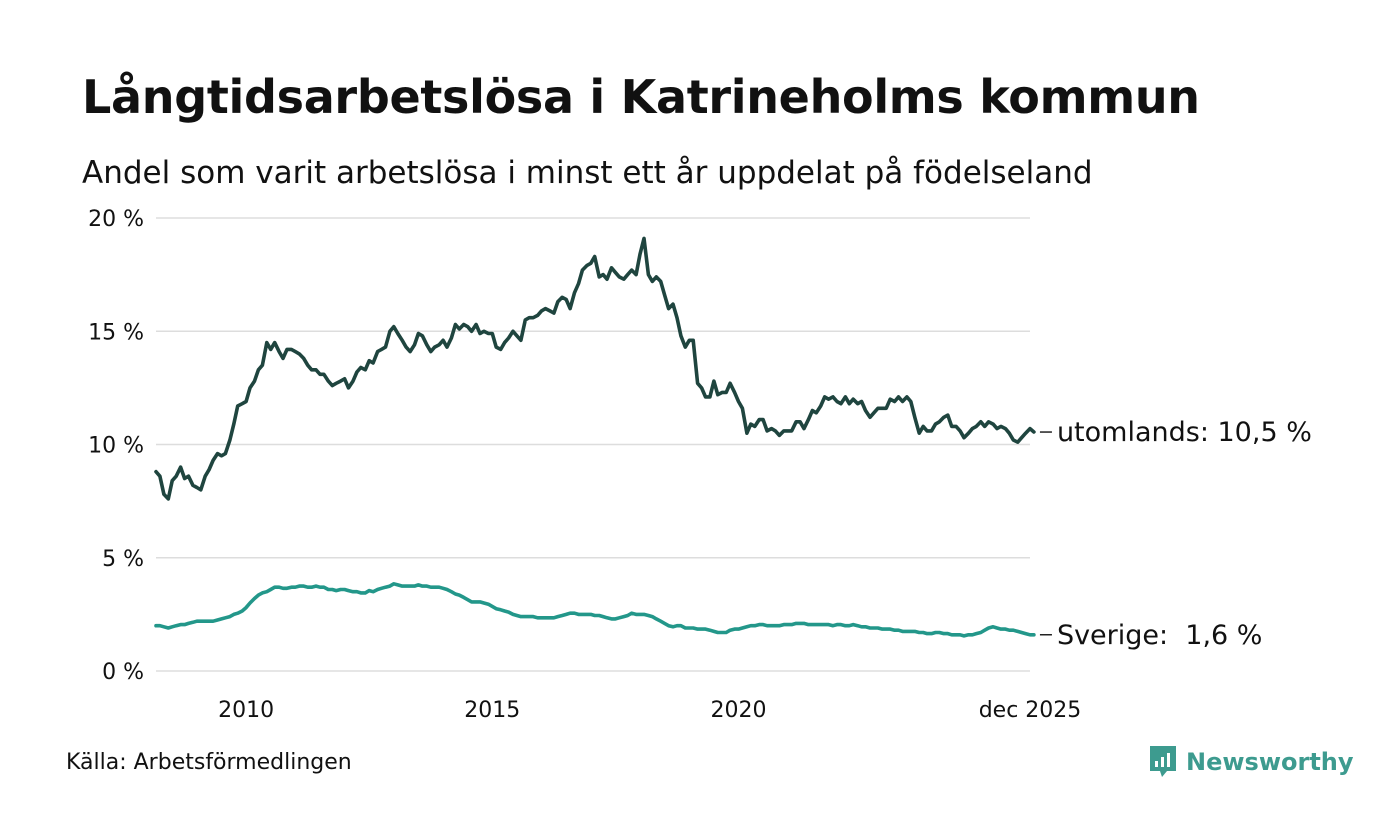 Image resolution: width=1400 pixels, height=840 pixels. I want to click on source-note: Källa: Arbetsförmedlingen, so click(209, 762).